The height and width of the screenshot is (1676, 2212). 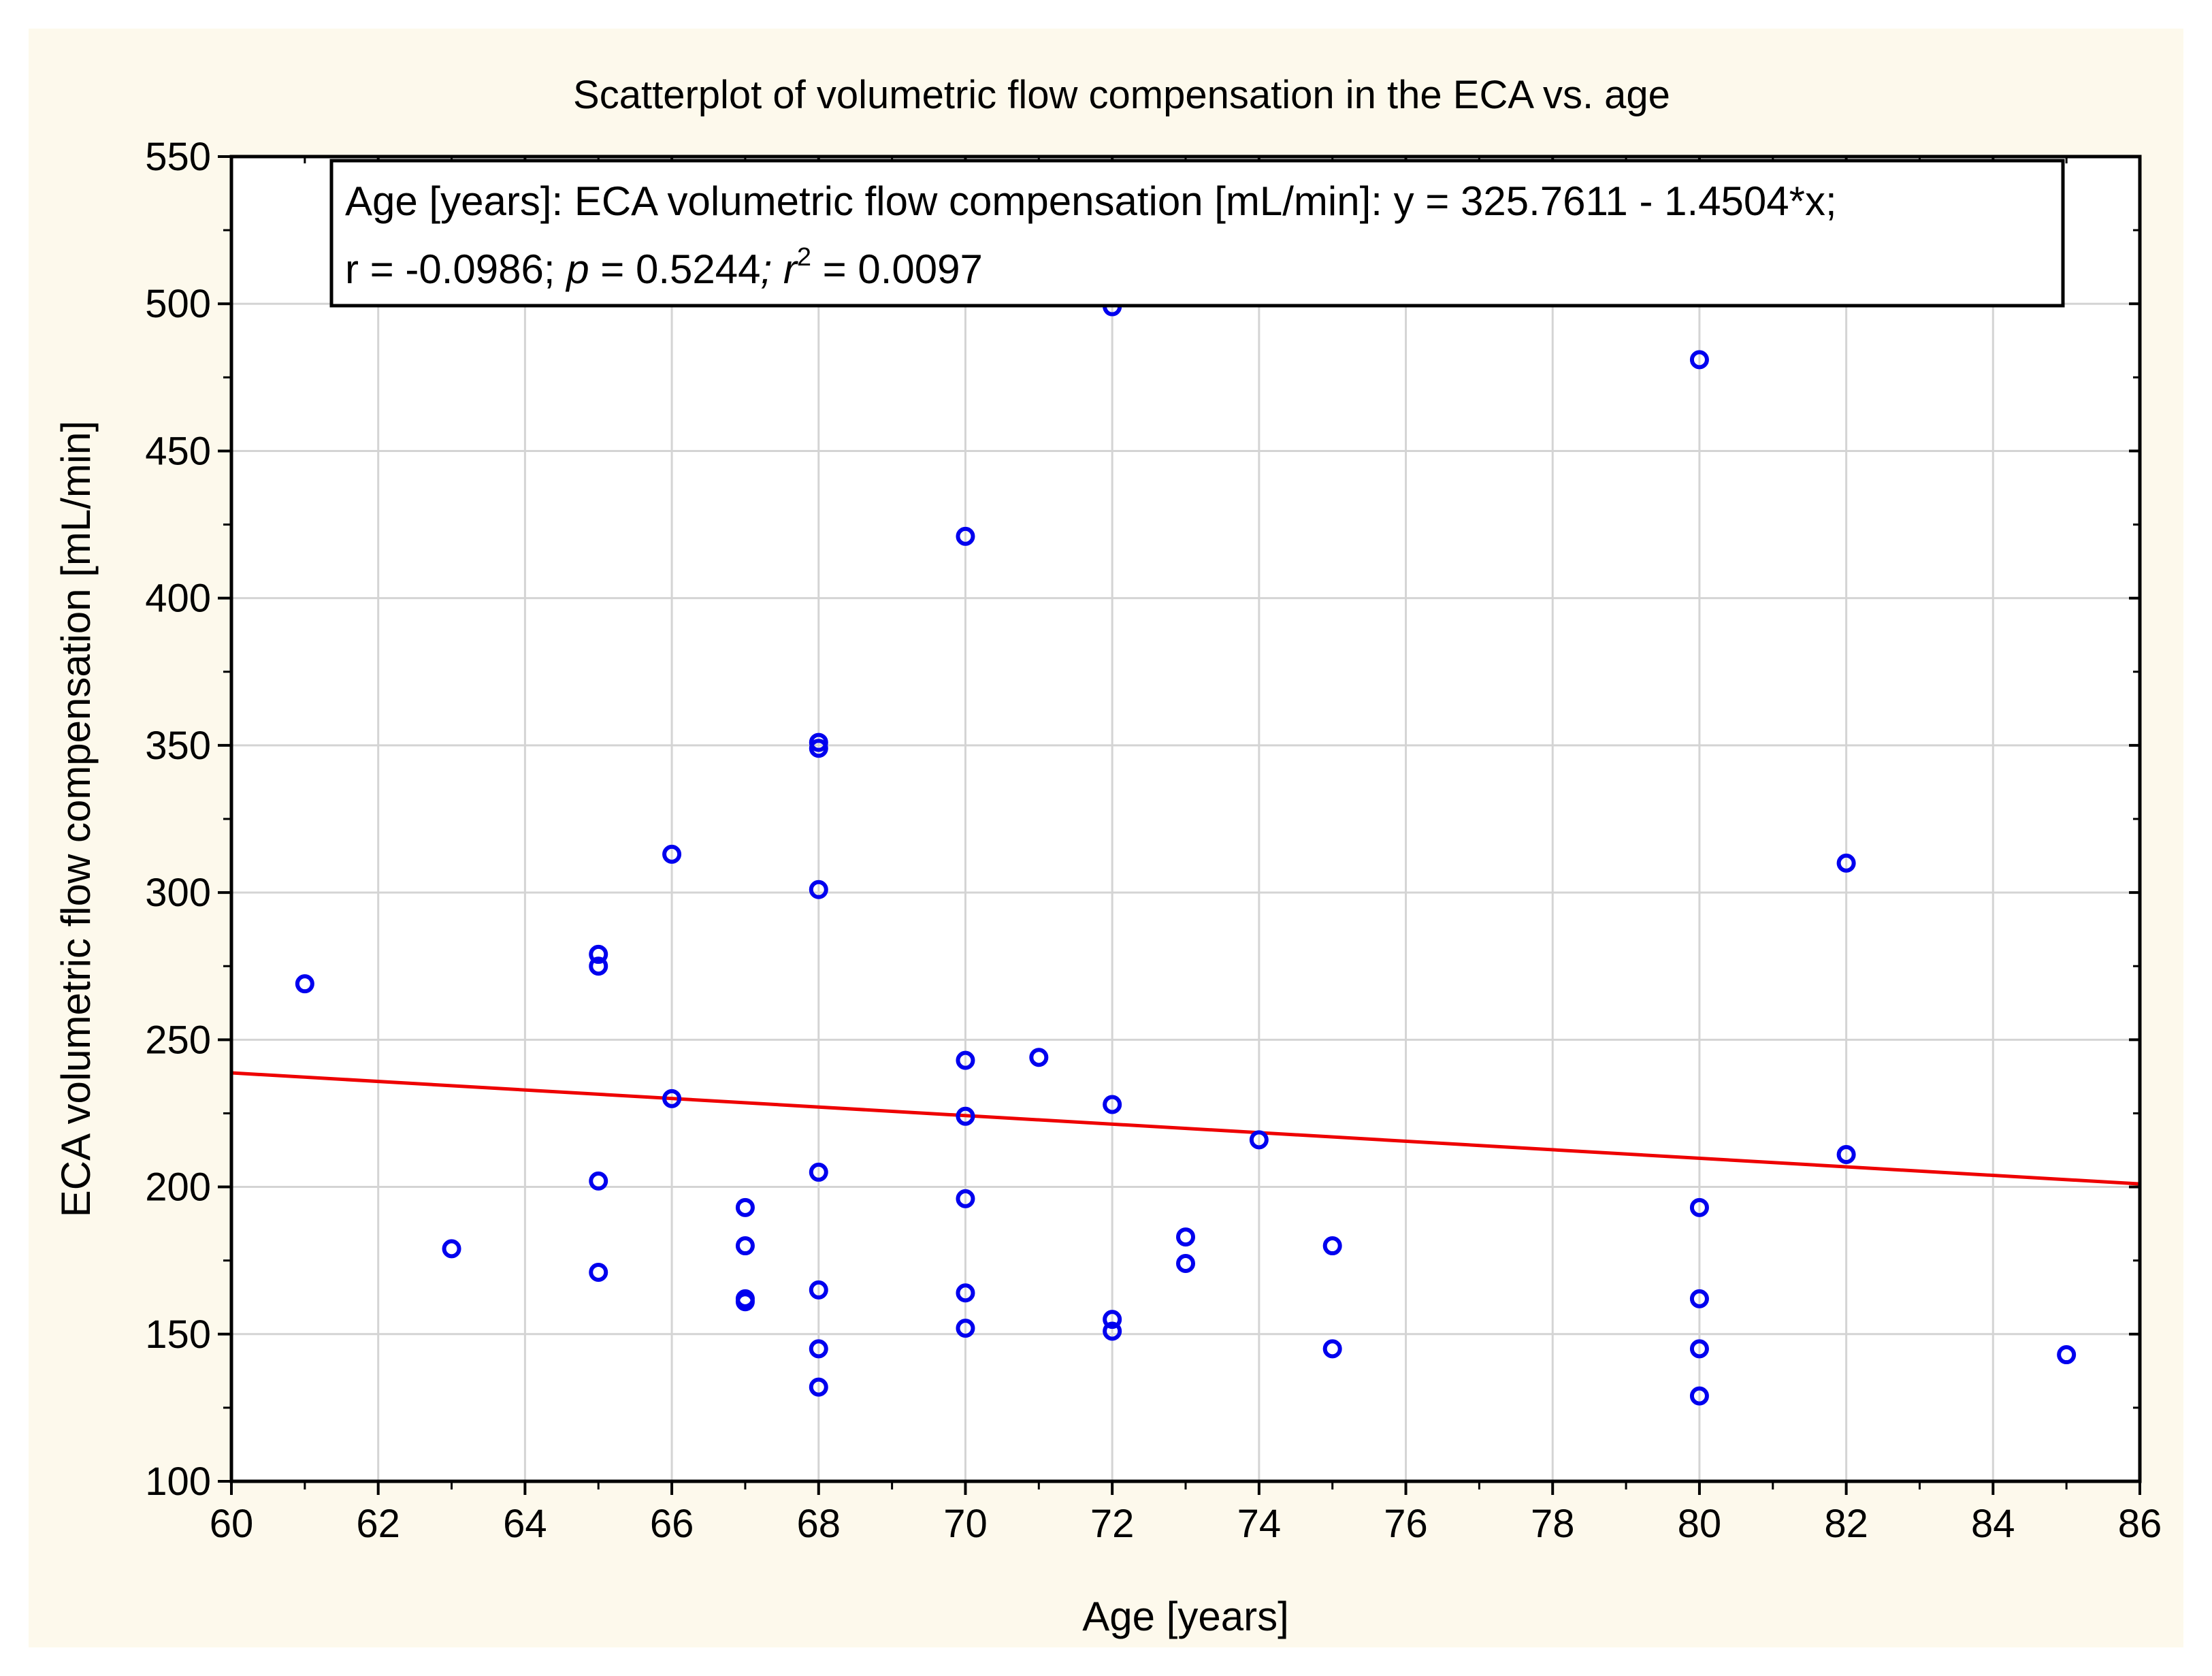 What do you see at coordinates (1112, 1524) in the screenshot?
I see `x-tick-label: 72` at bounding box center [1112, 1524].